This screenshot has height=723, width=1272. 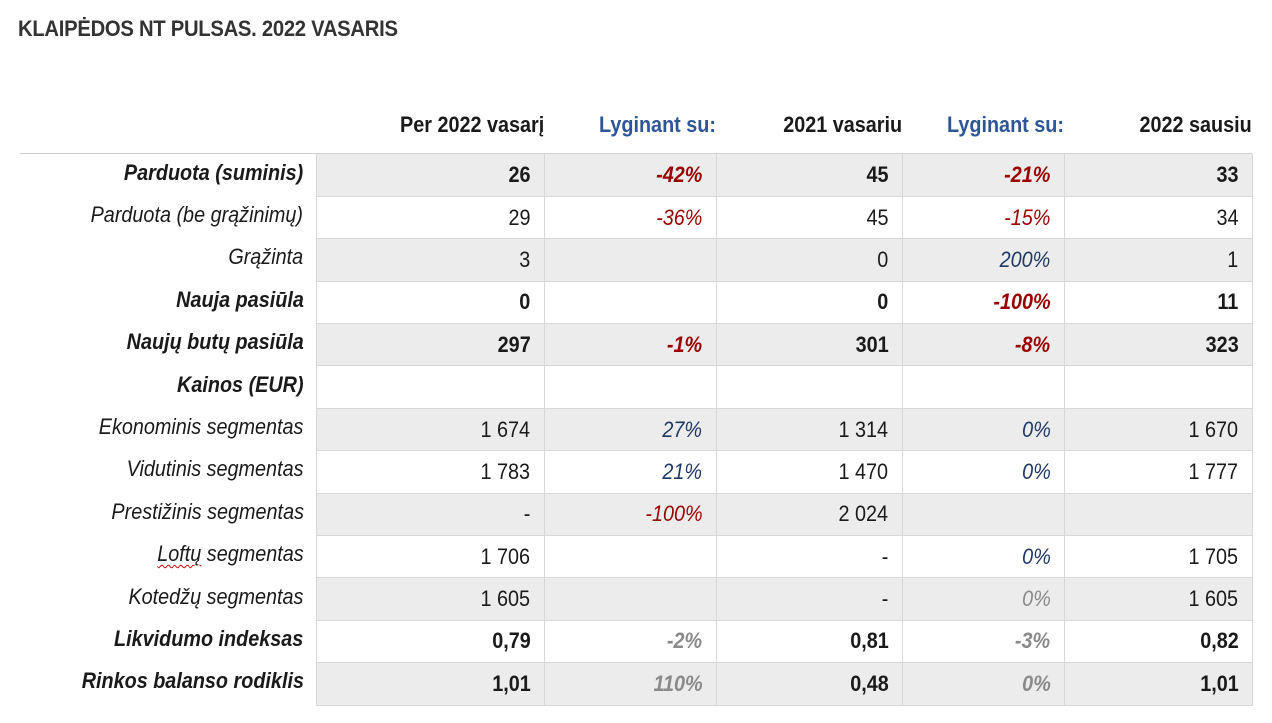 What do you see at coordinates (168, 260) in the screenshot?
I see `row-label: Grąžinta` at bounding box center [168, 260].